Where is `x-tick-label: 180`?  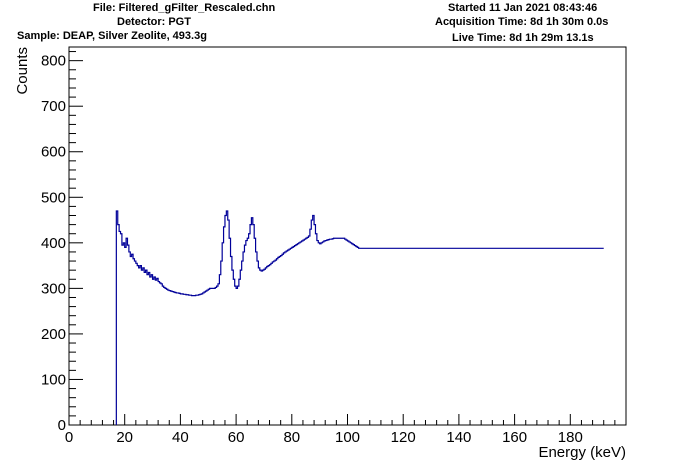 x-tick-label: 180 is located at coordinates (570, 437).